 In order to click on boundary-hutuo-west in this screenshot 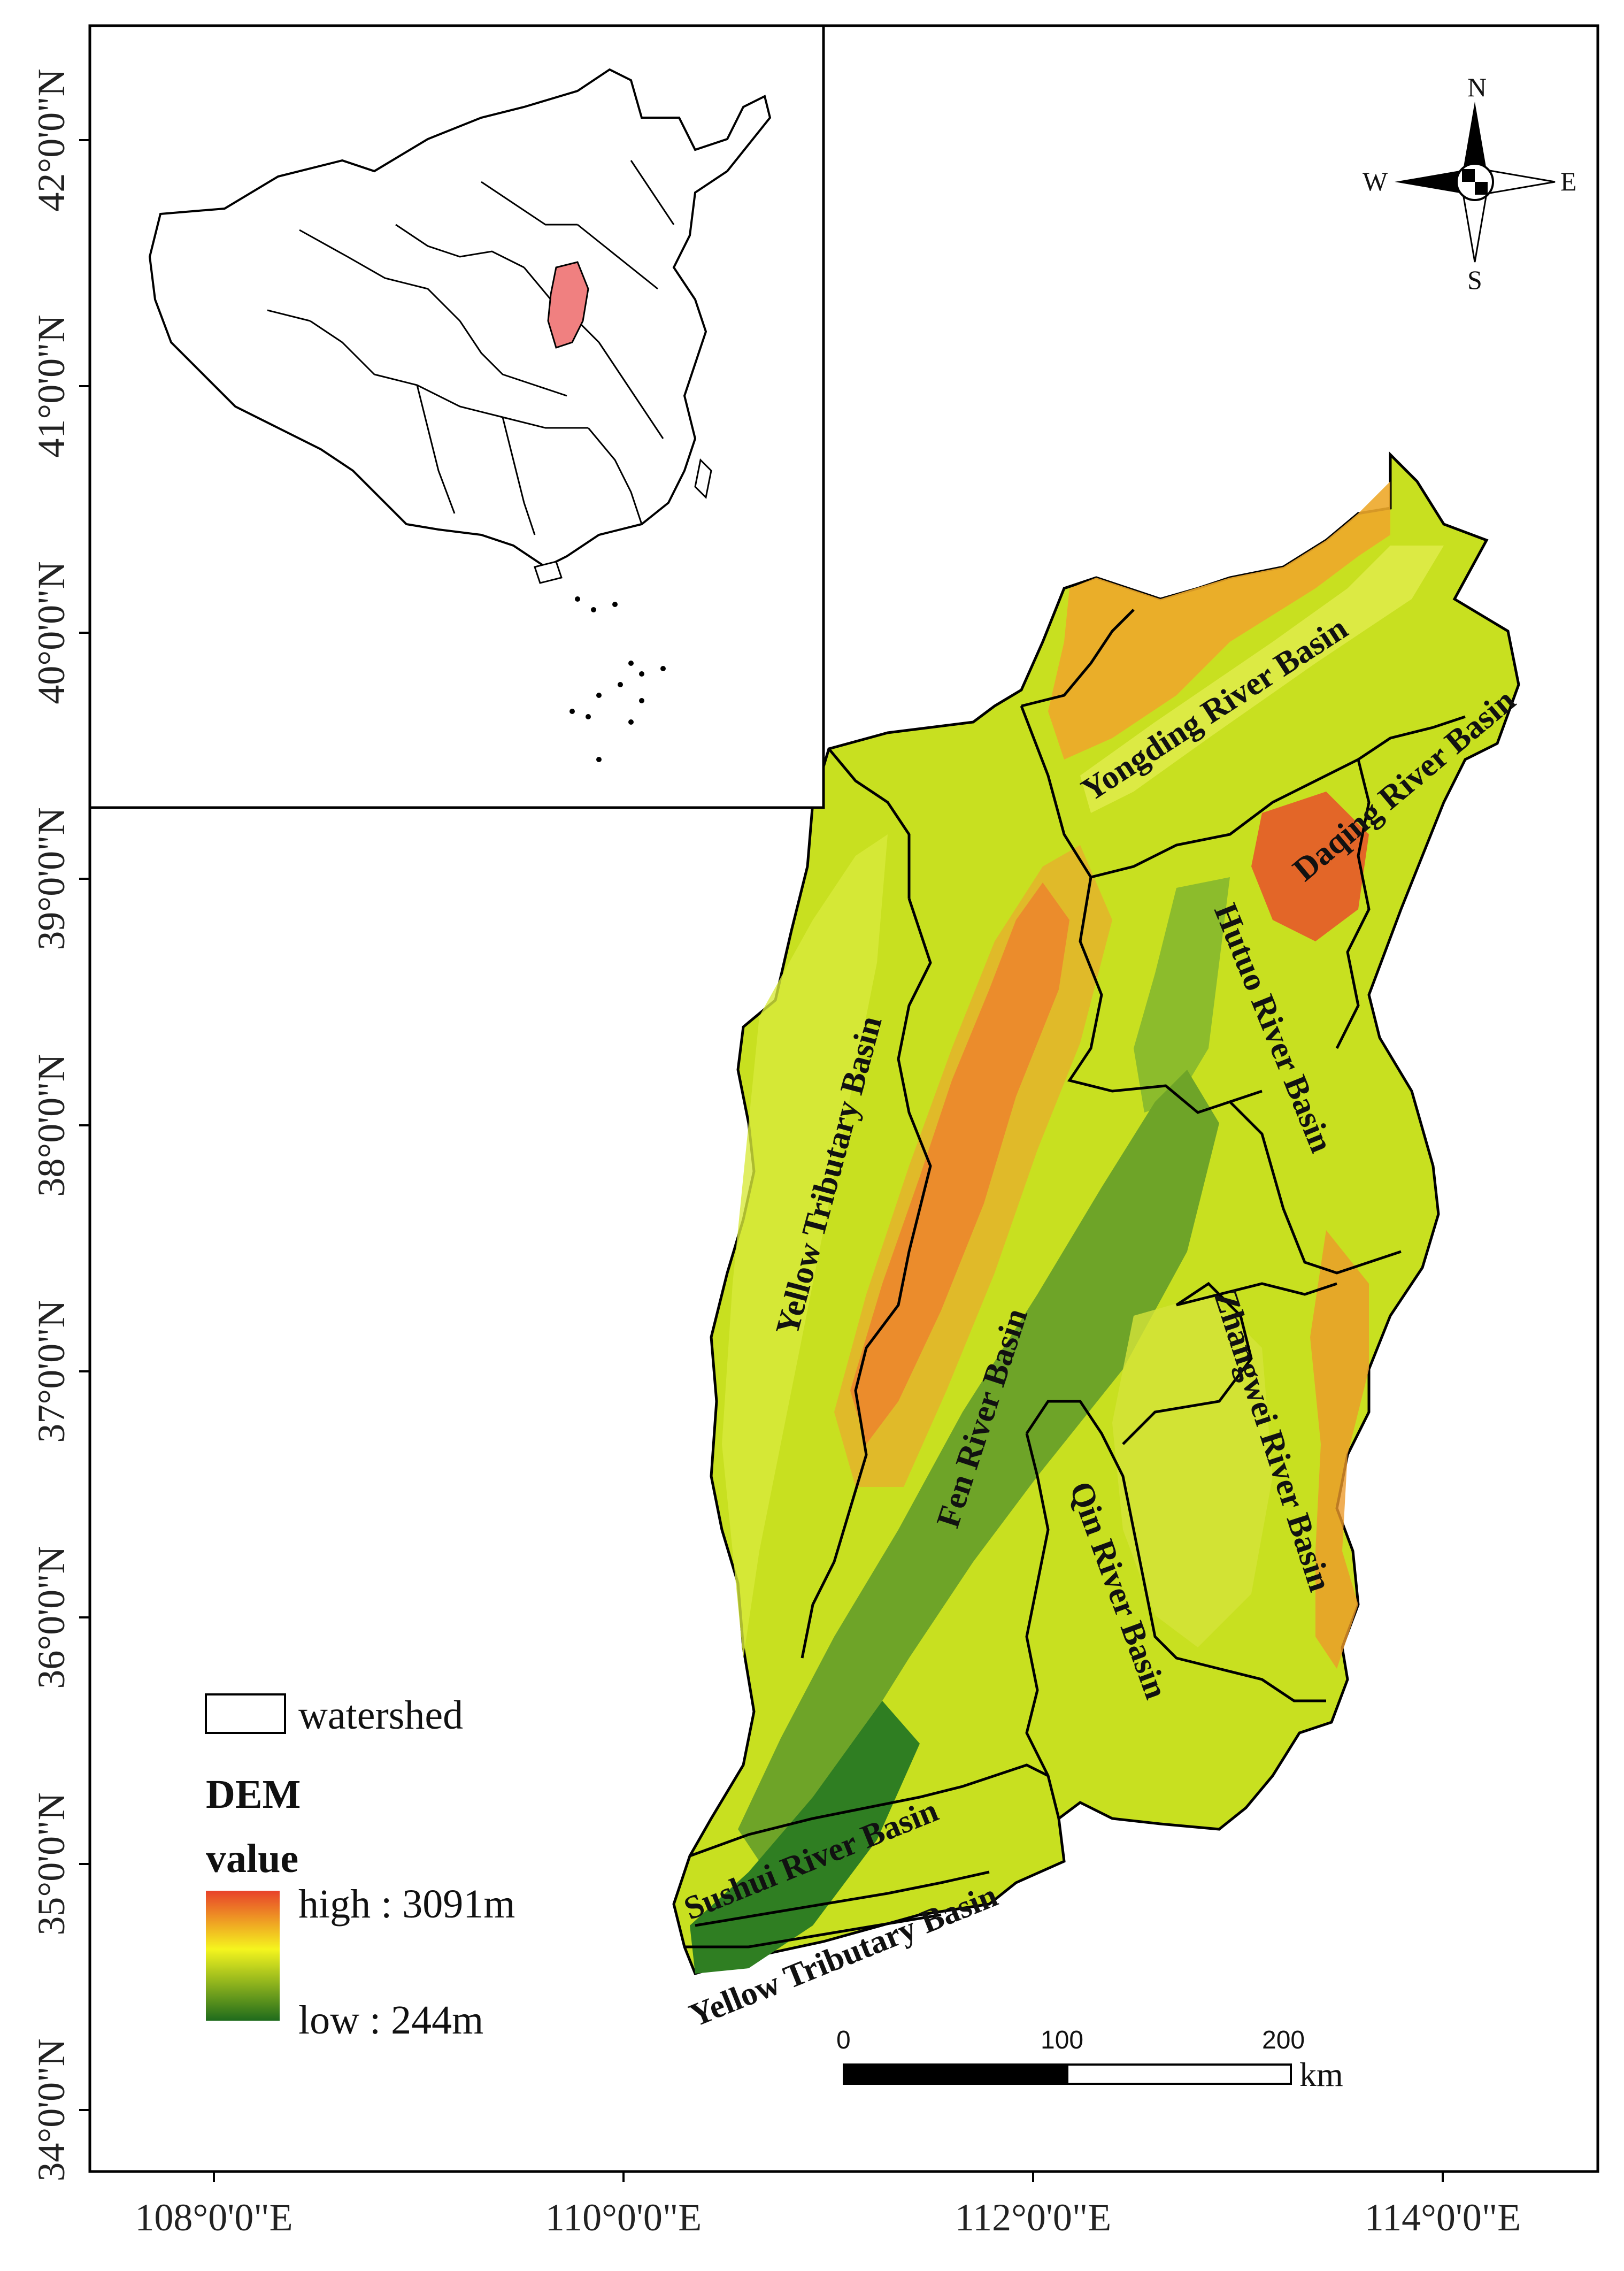, I will do `click(1165, 995)`.